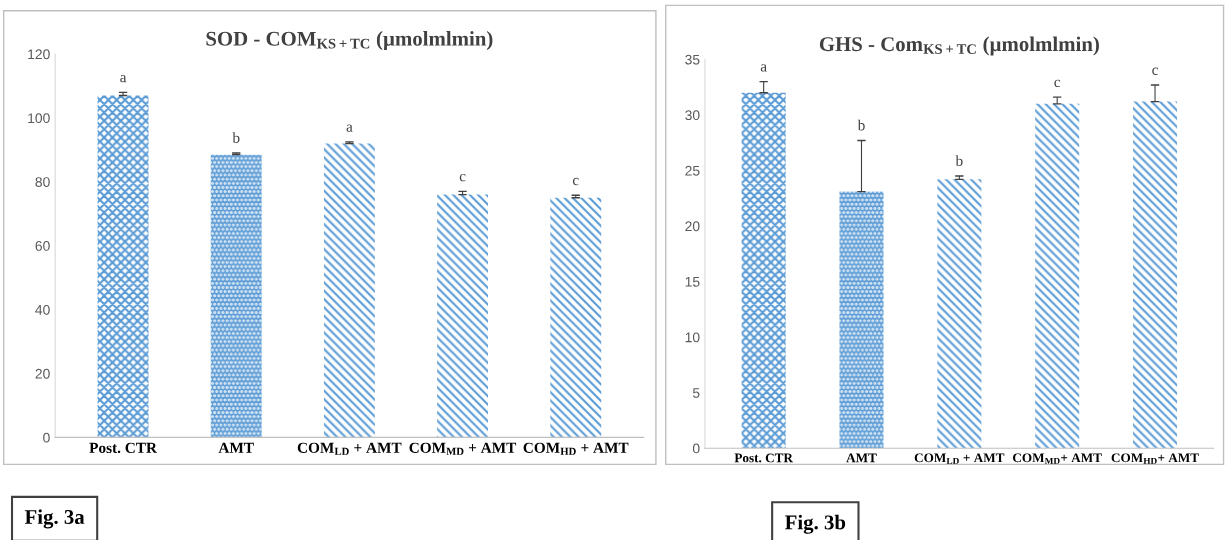 The image size is (1226, 540). I want to click on x-tick-label: COM$_{MD}$ + AMT, so click(463, 448).